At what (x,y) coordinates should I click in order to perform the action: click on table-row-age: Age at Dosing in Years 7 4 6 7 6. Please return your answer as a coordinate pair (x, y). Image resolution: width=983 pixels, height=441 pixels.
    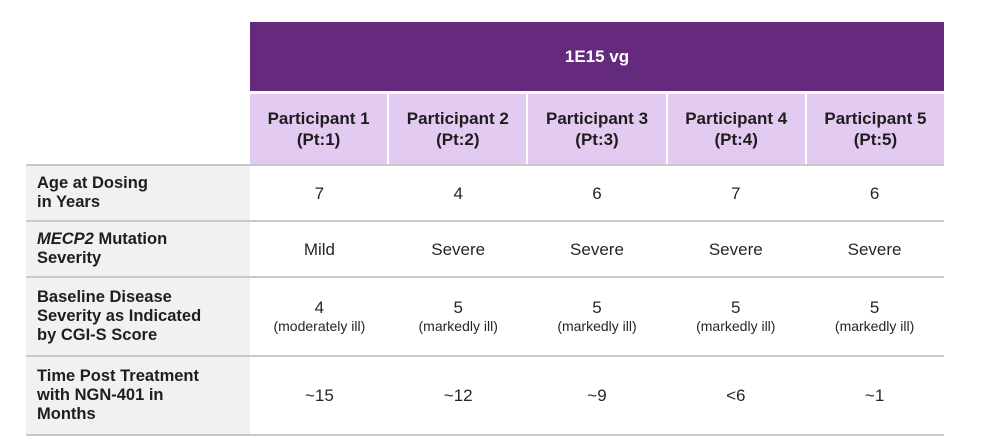
    Looking at the image, I should click on (485, 192).